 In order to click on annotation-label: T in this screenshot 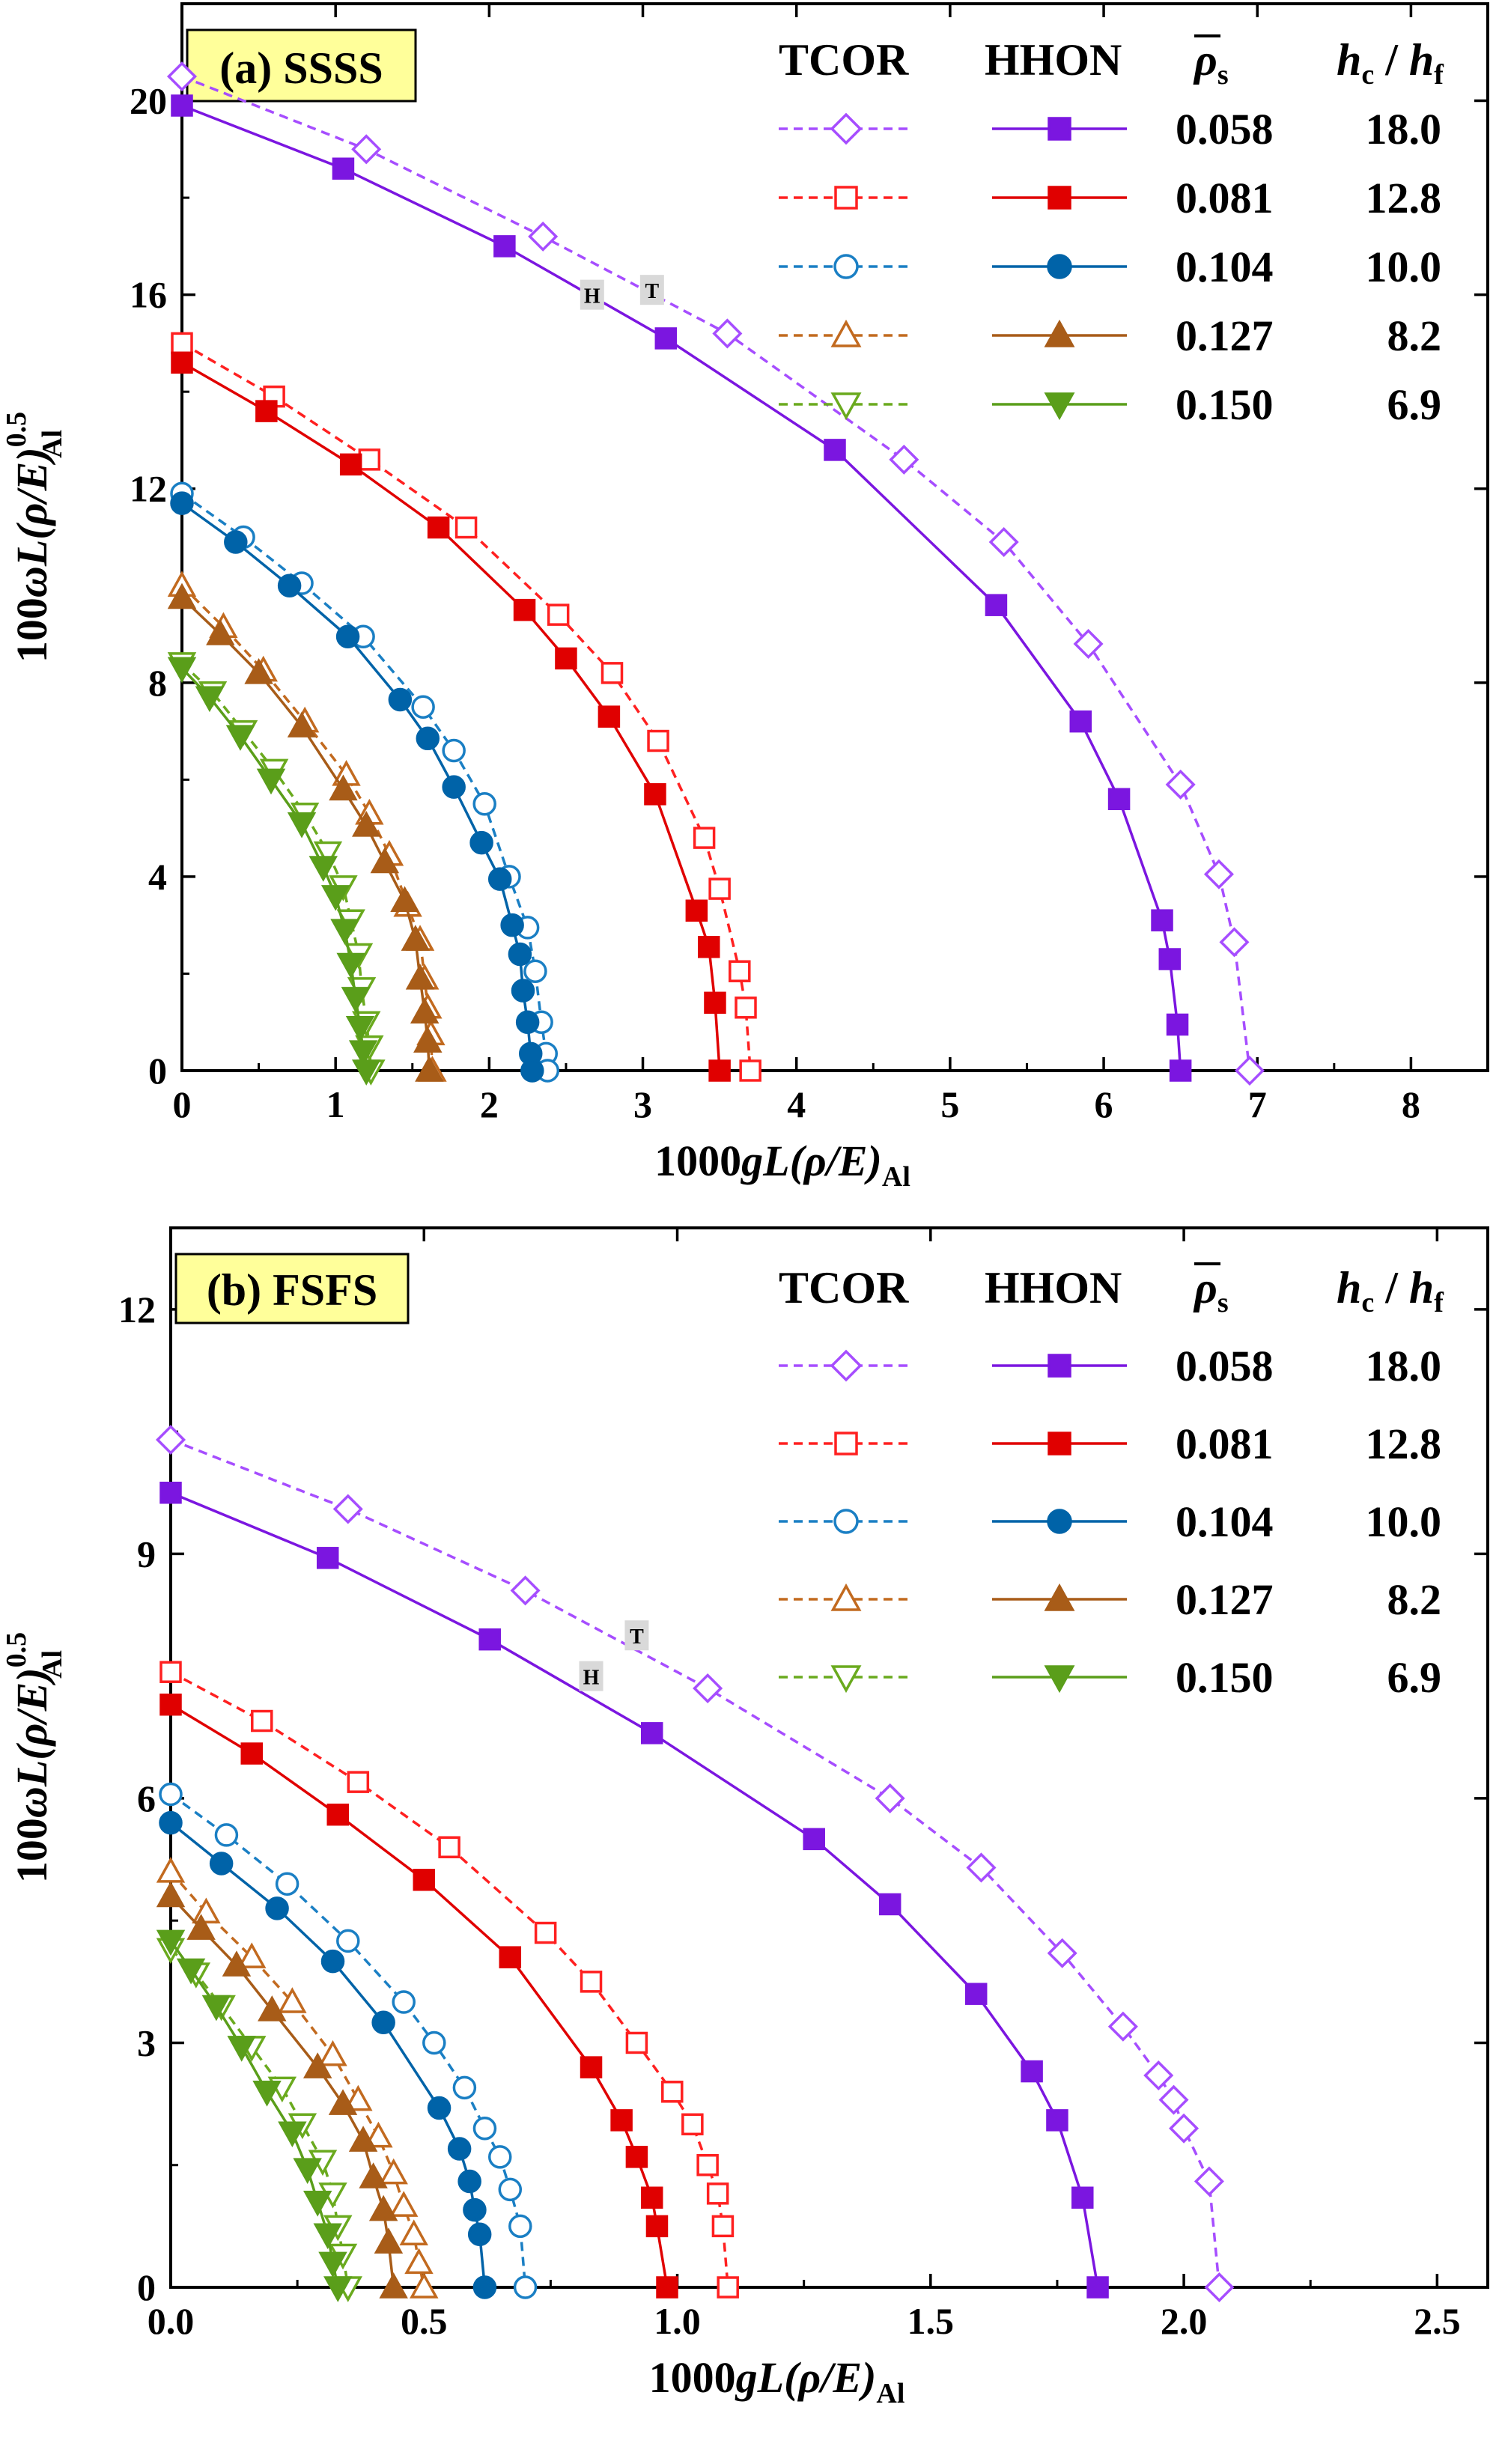, I will do `click(637, 1637)`.